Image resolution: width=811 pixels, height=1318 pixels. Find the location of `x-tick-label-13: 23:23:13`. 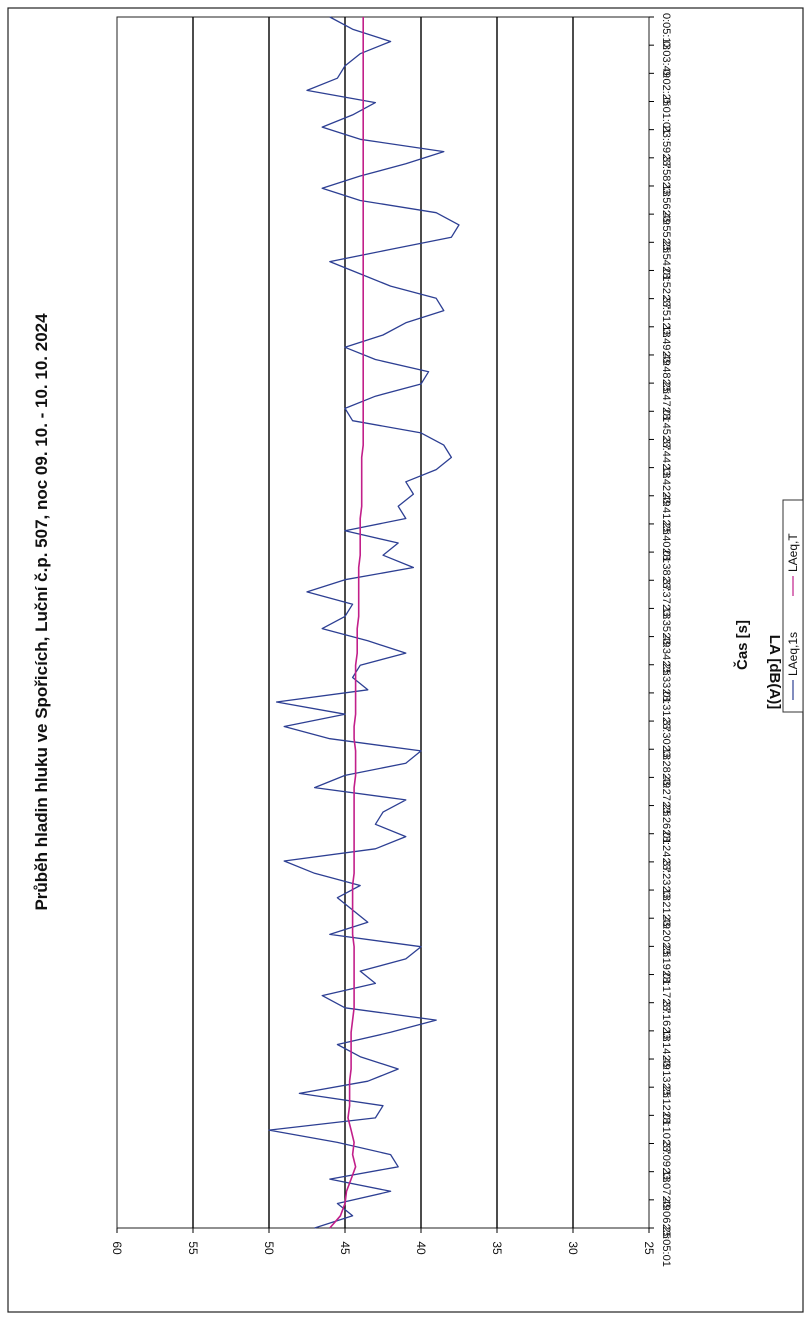

x-tick-label-13: 23:23:13 is located at coordinates (666, 879).